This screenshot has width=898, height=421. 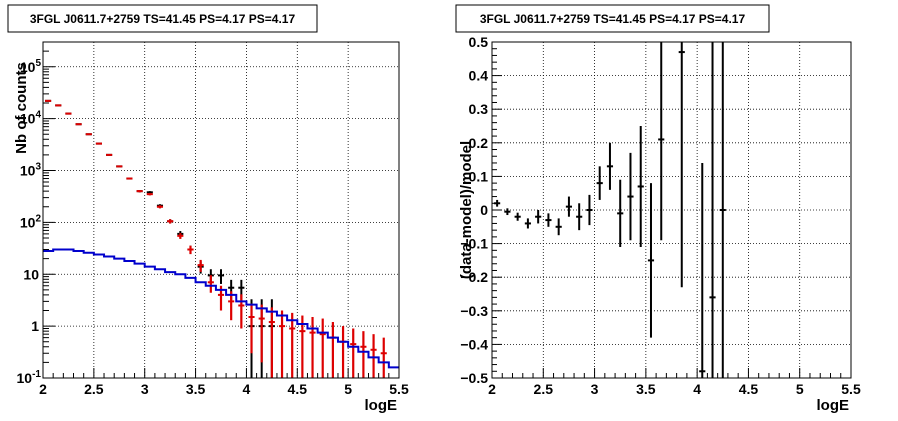 What do you see at coordinates (479, 76) in the screenshot?
I see `y-tick-label: 0.4` at bounding box center [479, 76].